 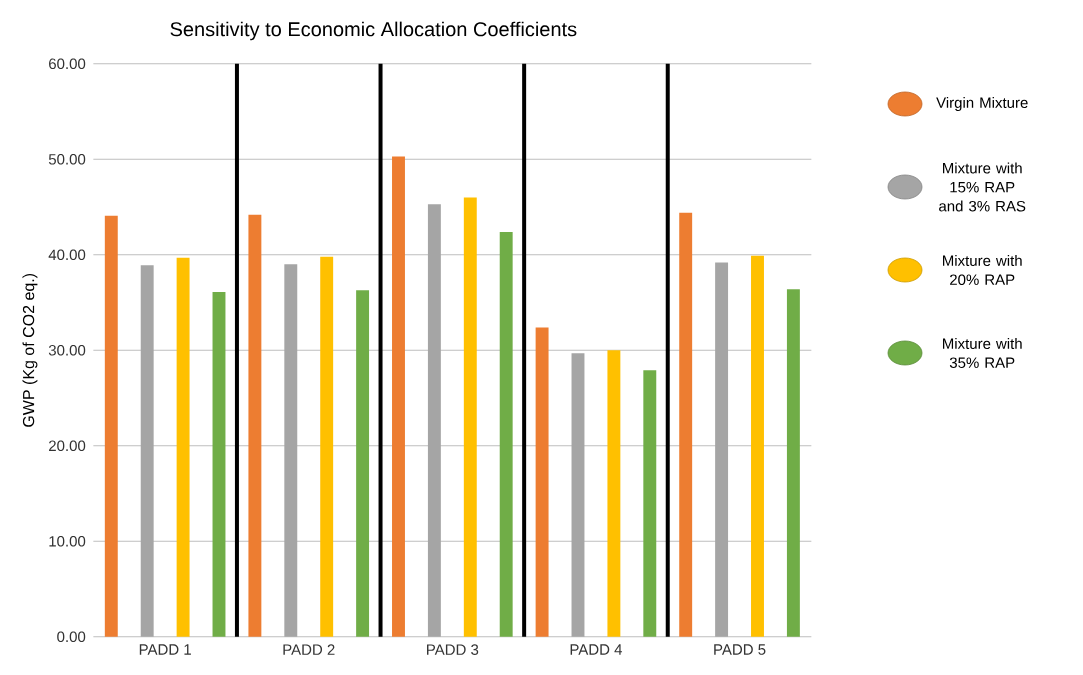 What do you see at coordinates (165, 649) in the screenshot?
I see `x-tick-label: PADD 1` at bounding box center [165, 649].